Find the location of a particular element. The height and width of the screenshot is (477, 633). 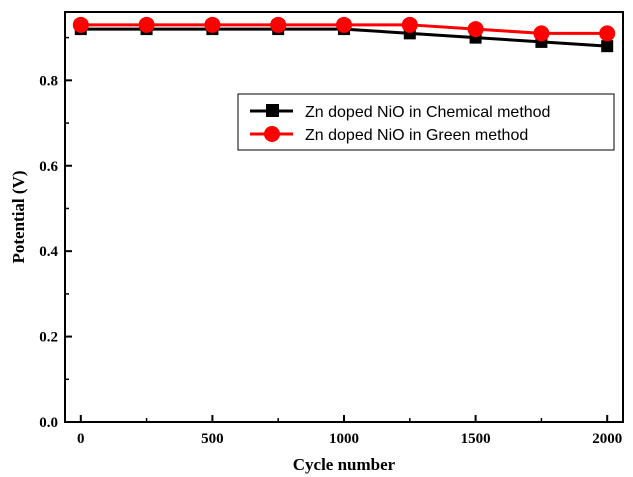

legend-marker-square is located at coordinates (272, 110).